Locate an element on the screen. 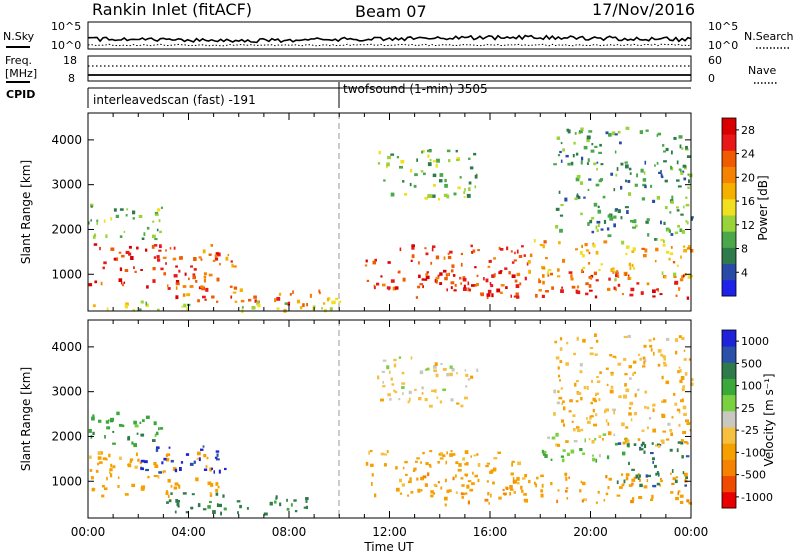 Image resolution: width=800 pixels, height=554 pixels. x-tick-label: 00:00 is located at coordinates (88, 532).